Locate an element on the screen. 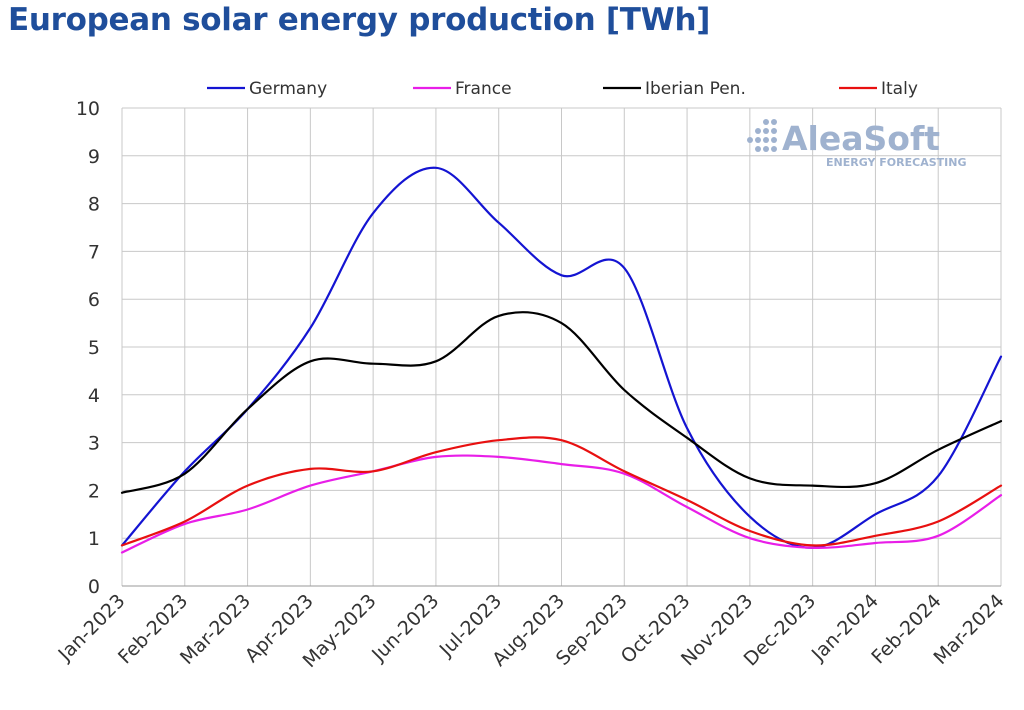 This screenshot has width=1024, height=710. y-tick-label: 4 is located at coordinates (94, 396).